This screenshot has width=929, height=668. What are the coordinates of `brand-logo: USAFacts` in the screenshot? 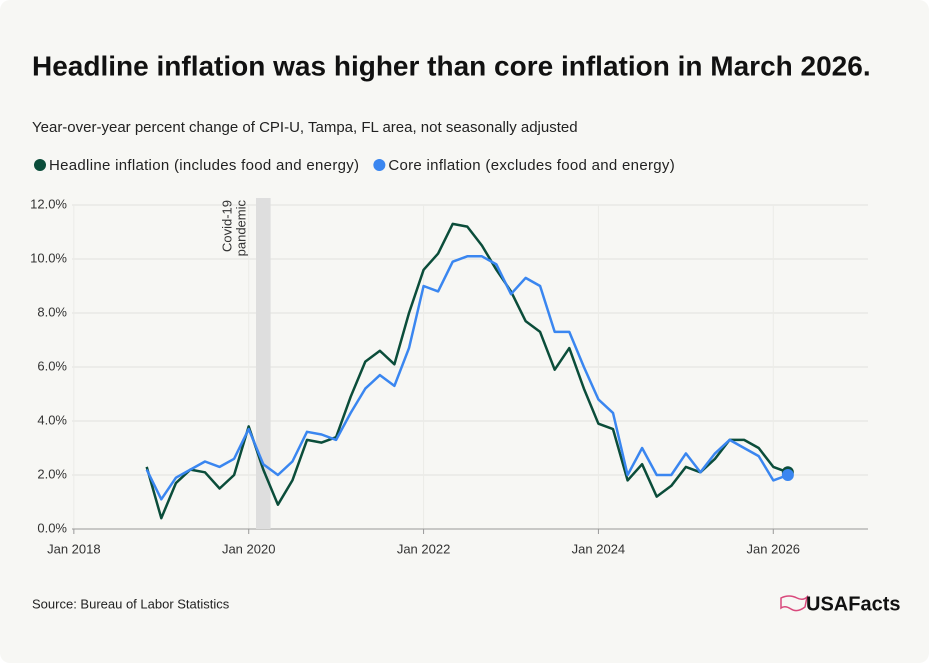 It's located at (840, 604).